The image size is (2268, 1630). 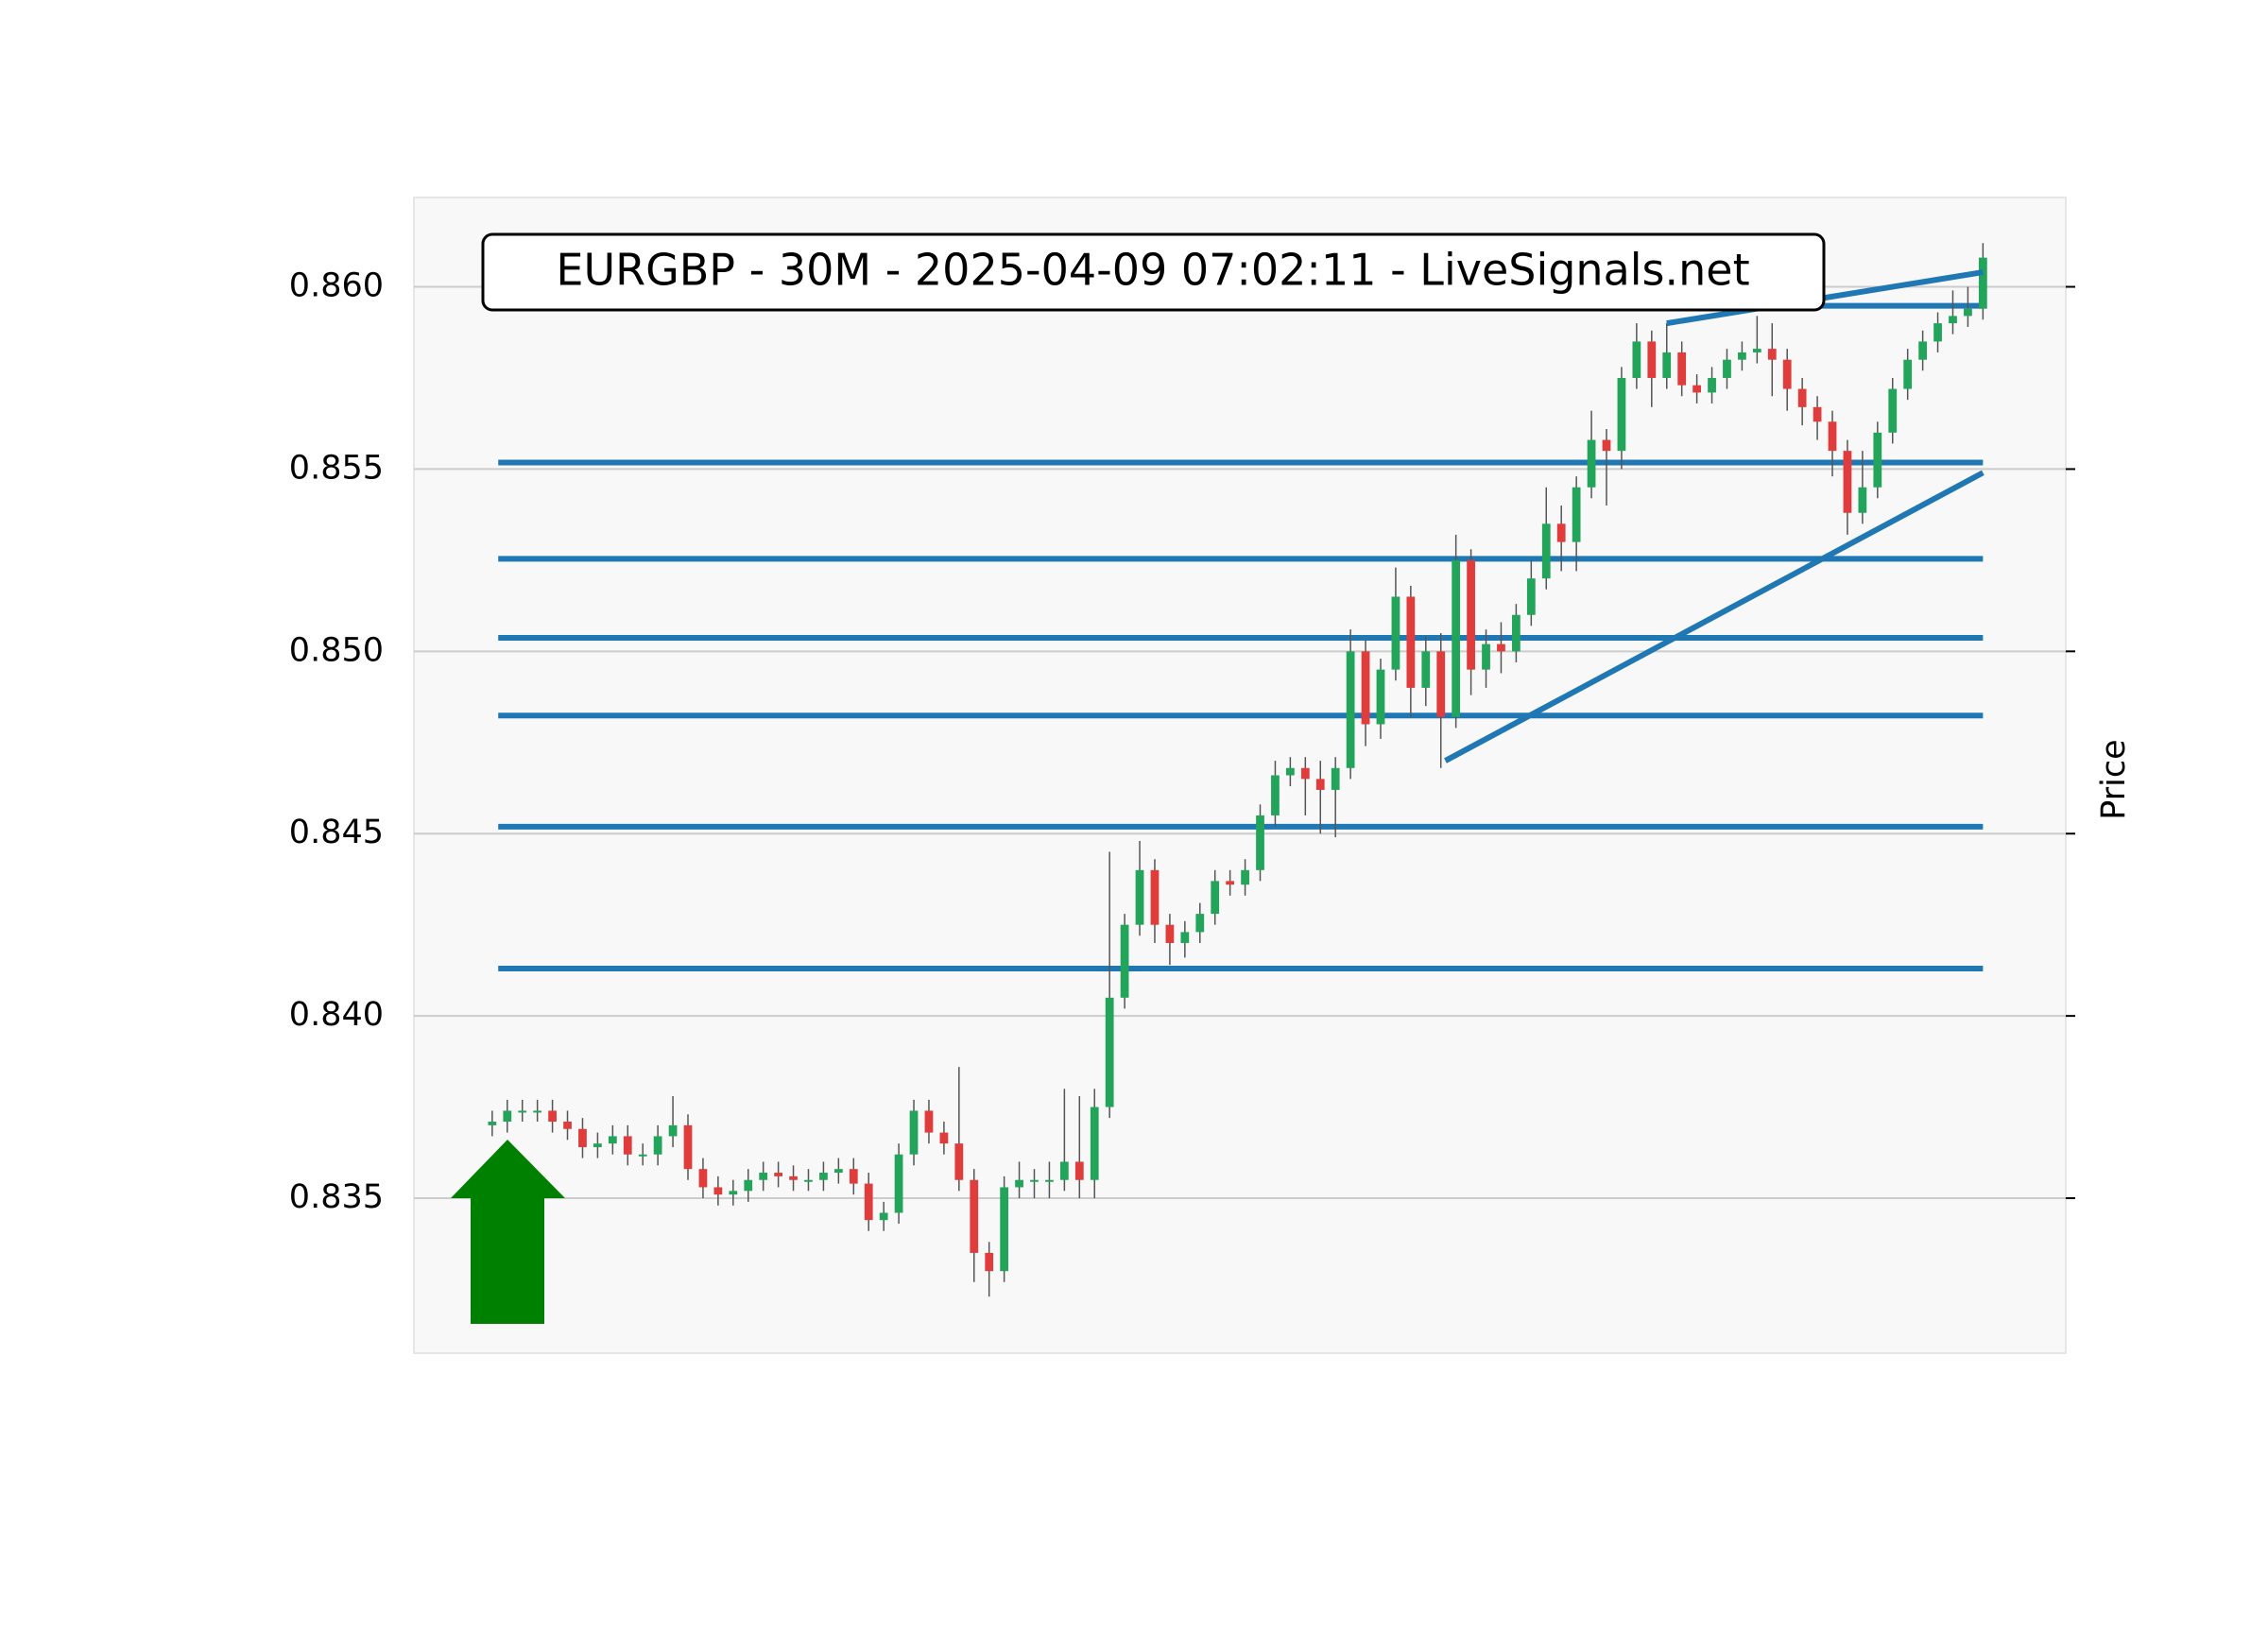 I want to click on y-tick-label: 0.855, so click(x=336, y=468).